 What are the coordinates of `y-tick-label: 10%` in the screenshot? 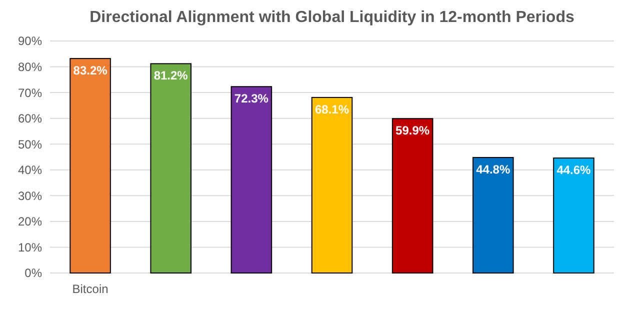 It's located at (30, 247).